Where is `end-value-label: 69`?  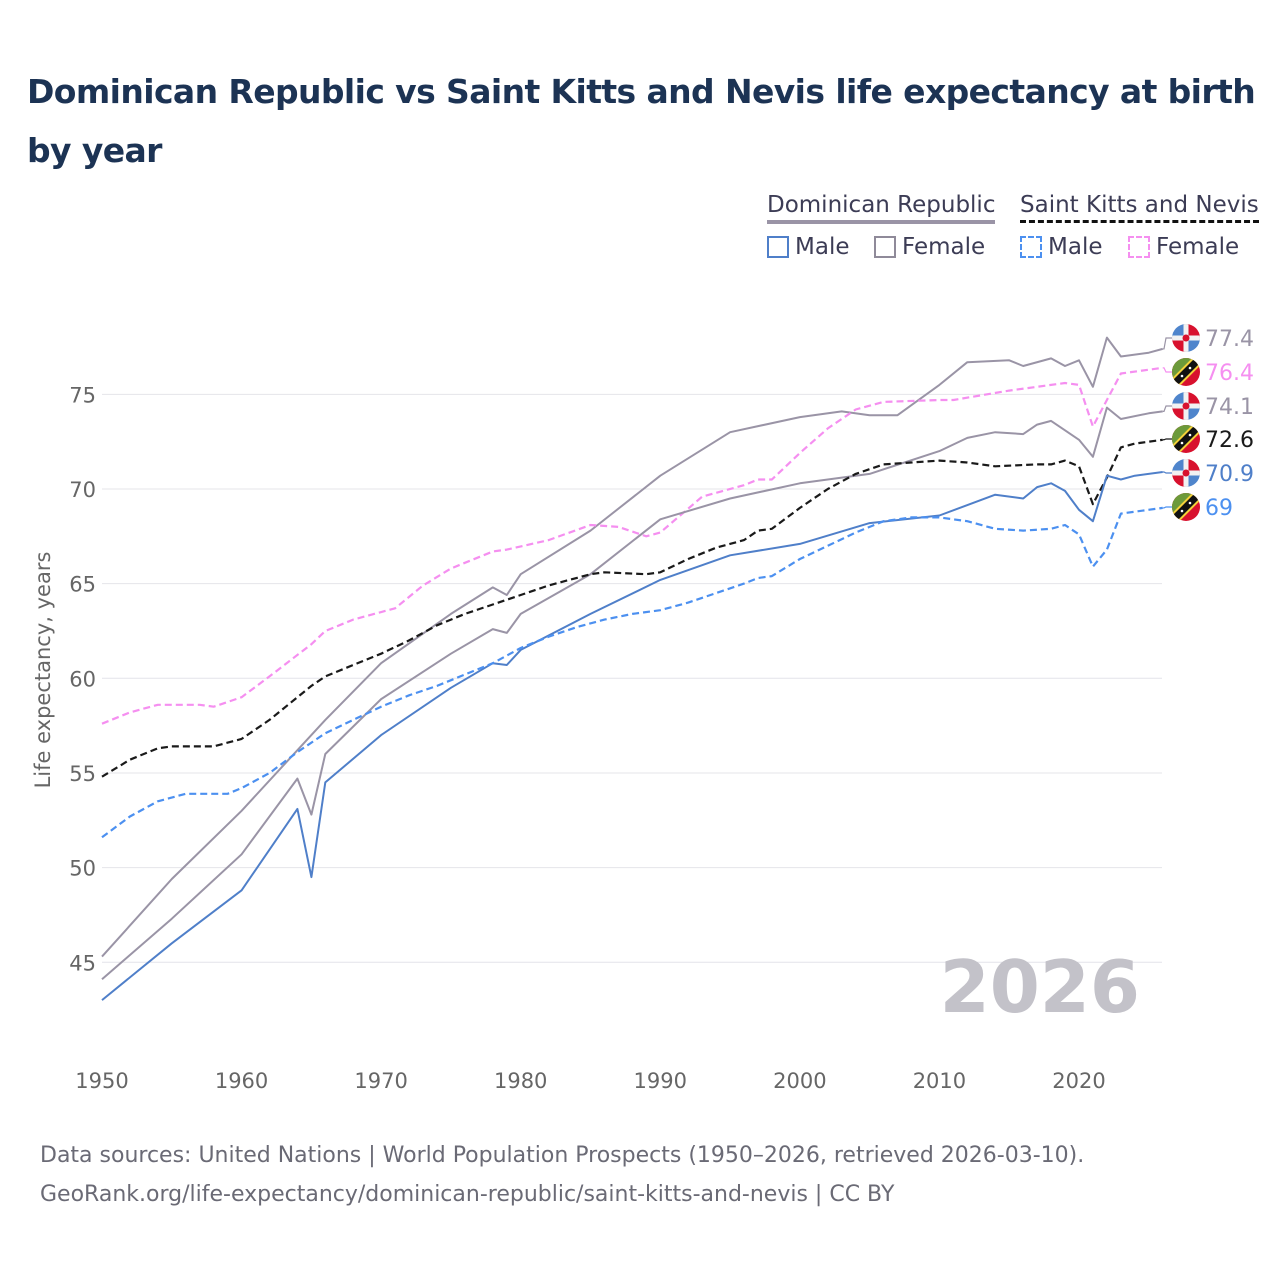
end-value-label: 69 is located at coordinates (1219, 508).